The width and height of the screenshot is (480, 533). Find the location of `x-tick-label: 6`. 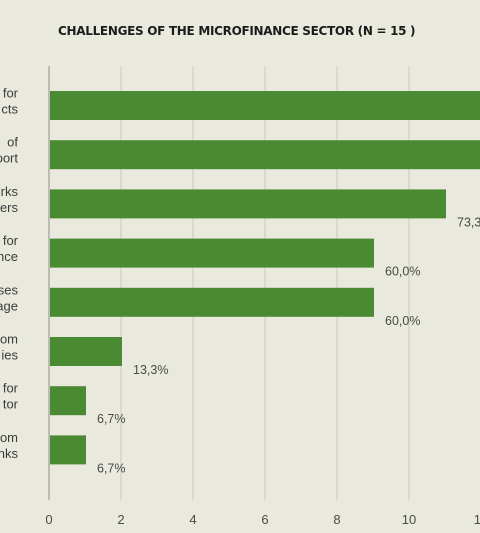

x-tick-label: 6 is located at coordinates (264, 519).